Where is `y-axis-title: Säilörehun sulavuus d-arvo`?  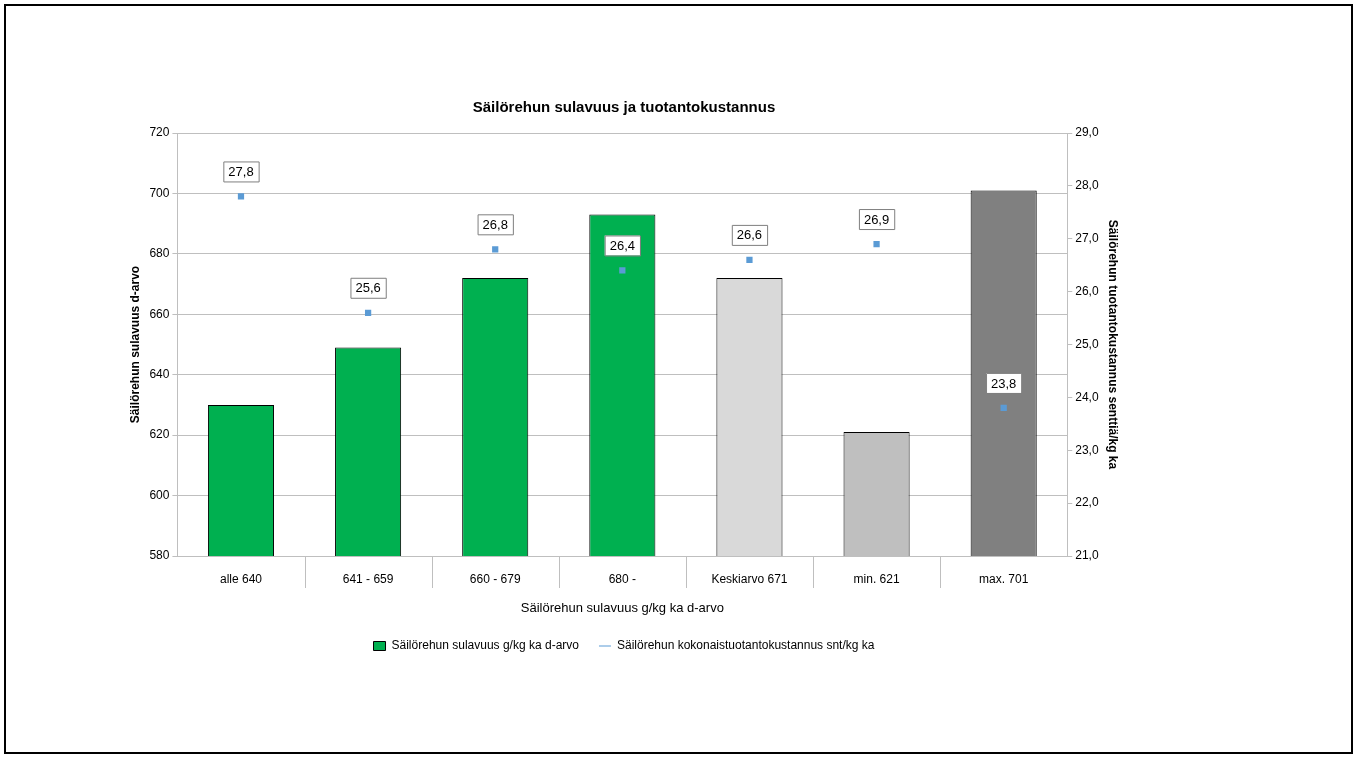 y-axis-title: Säilörehun sulavuus d-arvo is located at coordinates (134, 344).